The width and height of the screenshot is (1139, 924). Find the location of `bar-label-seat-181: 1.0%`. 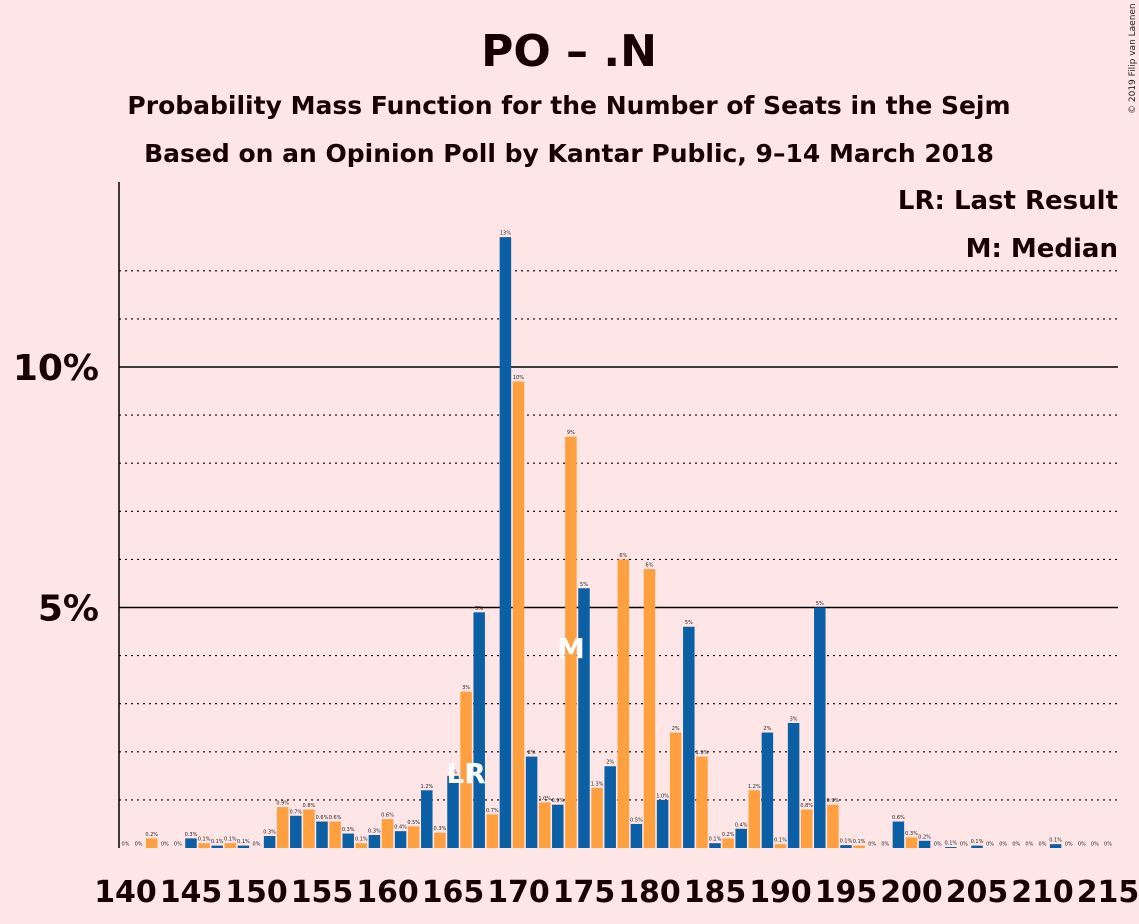

bar-label-seat-181: 1.0% is located at coordinates (662, 796).